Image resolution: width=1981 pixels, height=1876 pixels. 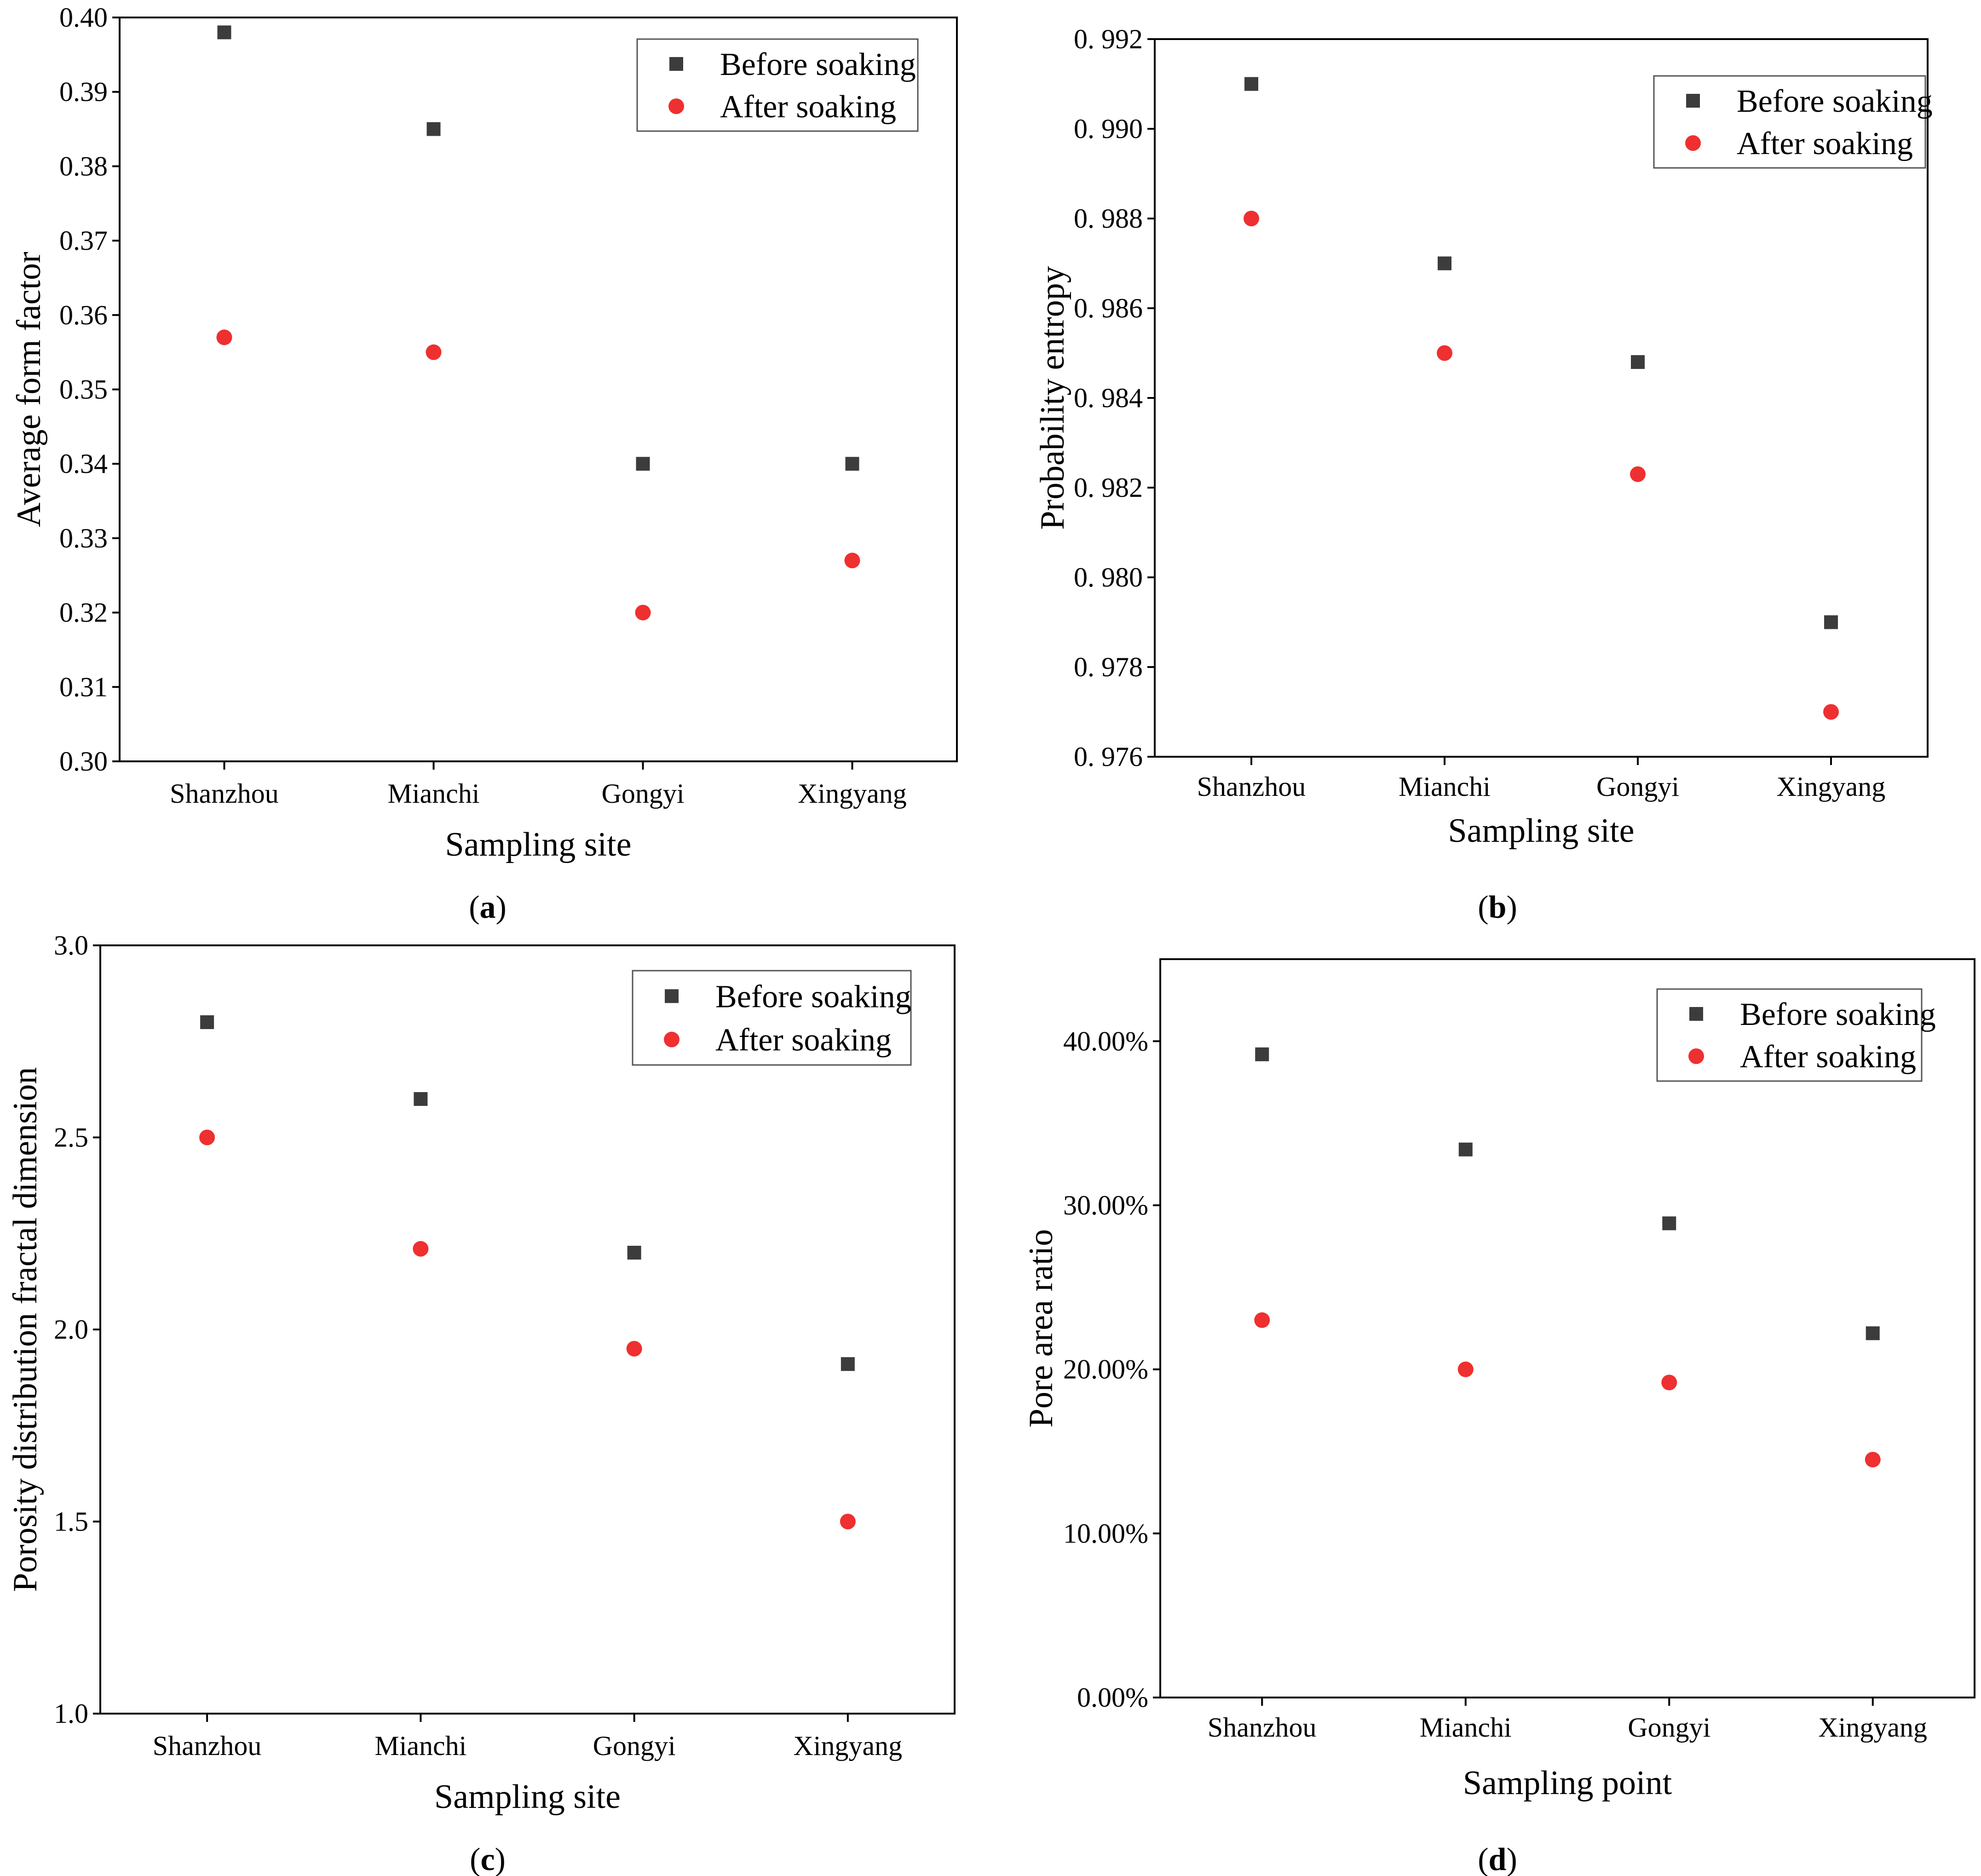 What do you see at coordinates (83, 240) in the screenshot?
I see `y-tick-label: 0.37` at bounding box center [83, 240].